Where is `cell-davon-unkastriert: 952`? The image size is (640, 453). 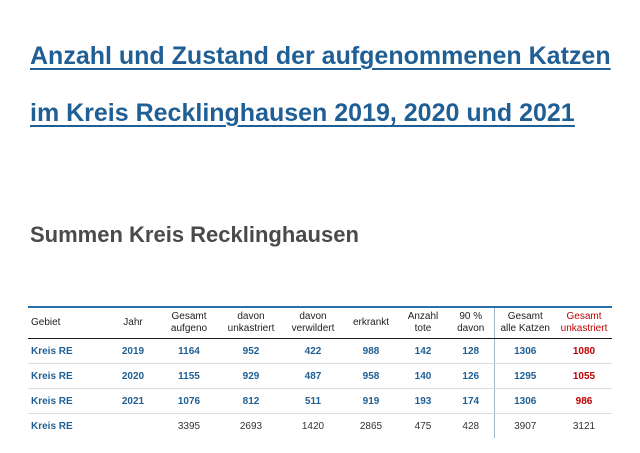
cell-davon-unkastriert: 952 is located at coordinates (251, 351).